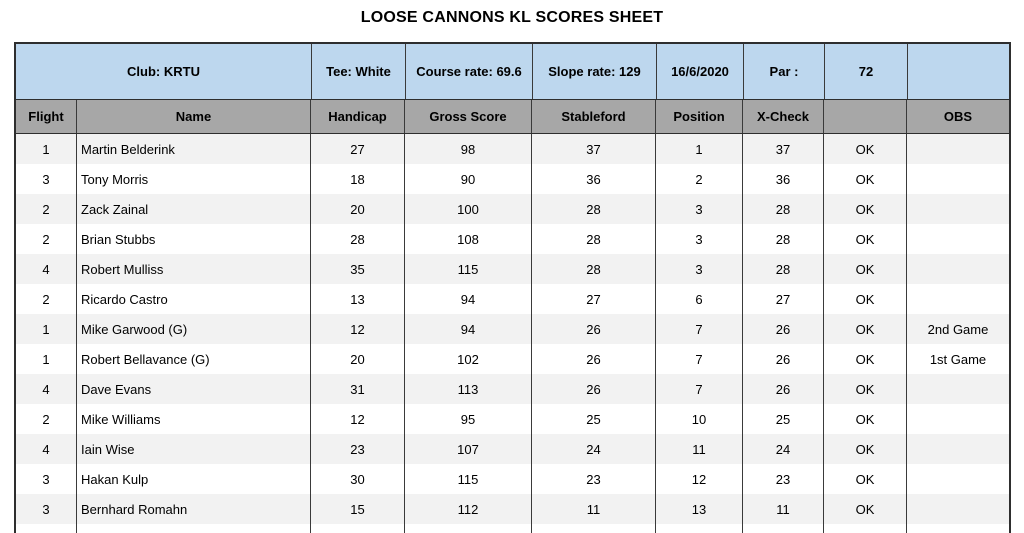  I want to click on cell-gross-score: 115, so click(468, 479).